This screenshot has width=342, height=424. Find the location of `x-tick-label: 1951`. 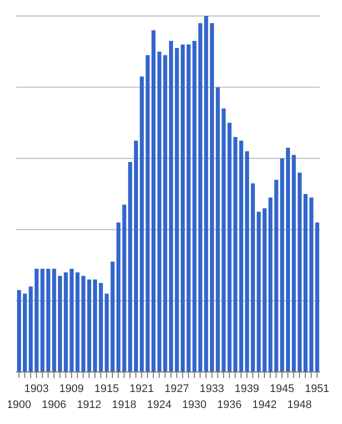

x-tick-label: 1951 is located at coordinates (317, 389).